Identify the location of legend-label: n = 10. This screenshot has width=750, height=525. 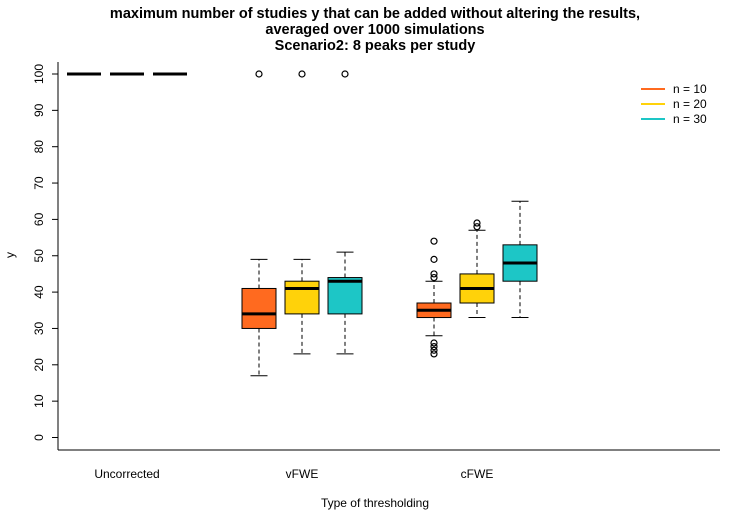
(690, 89).